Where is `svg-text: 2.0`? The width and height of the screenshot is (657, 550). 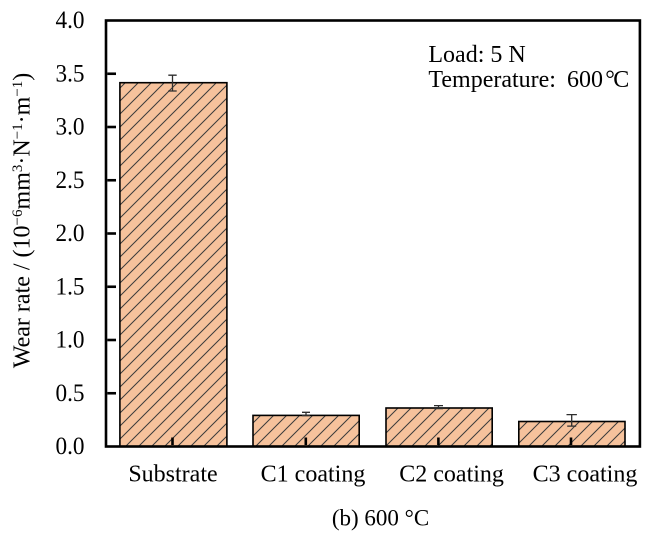 svg-text: 2.0 is located at coordinates (70, 233).